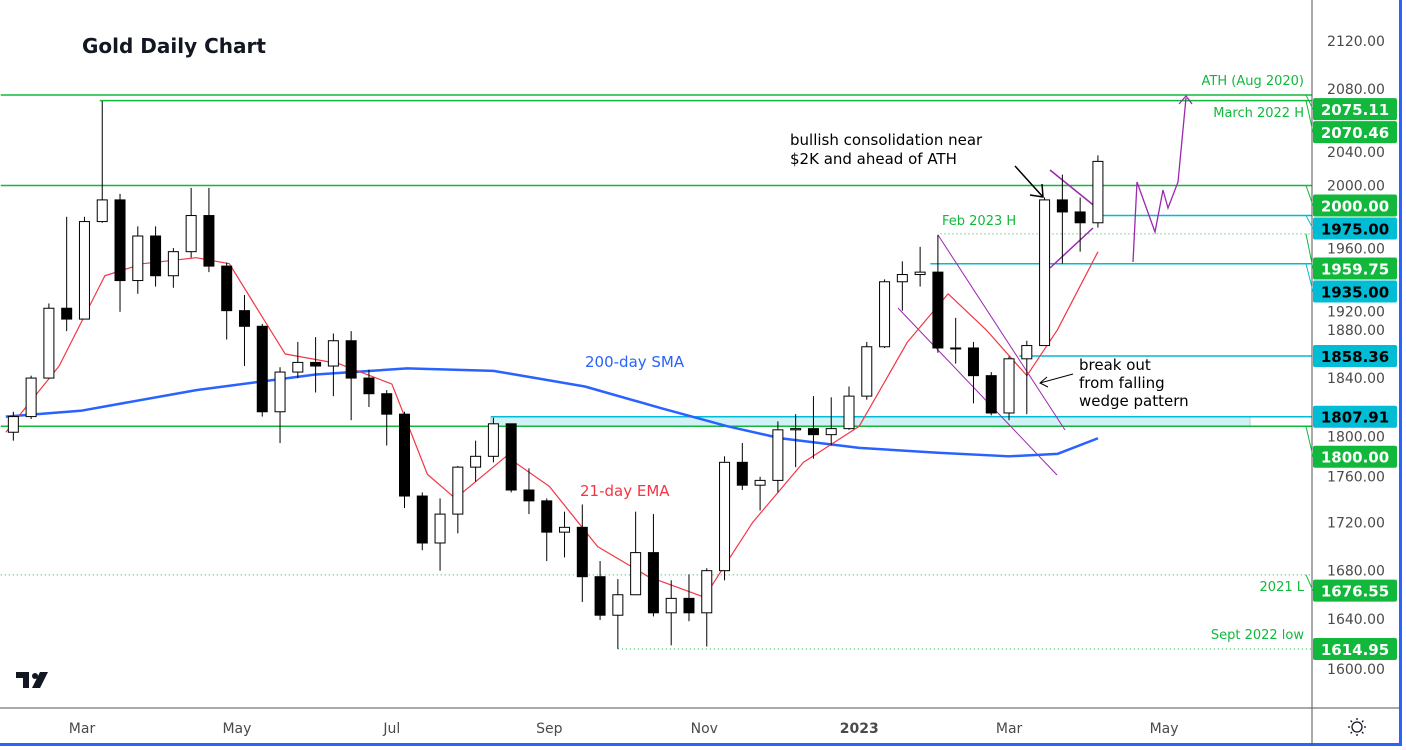 This screenshot has width=1406, height=750. Describe the element at coordinates (549, 729) in the screenshot. I see `time-tick-label: Sep` at that location.